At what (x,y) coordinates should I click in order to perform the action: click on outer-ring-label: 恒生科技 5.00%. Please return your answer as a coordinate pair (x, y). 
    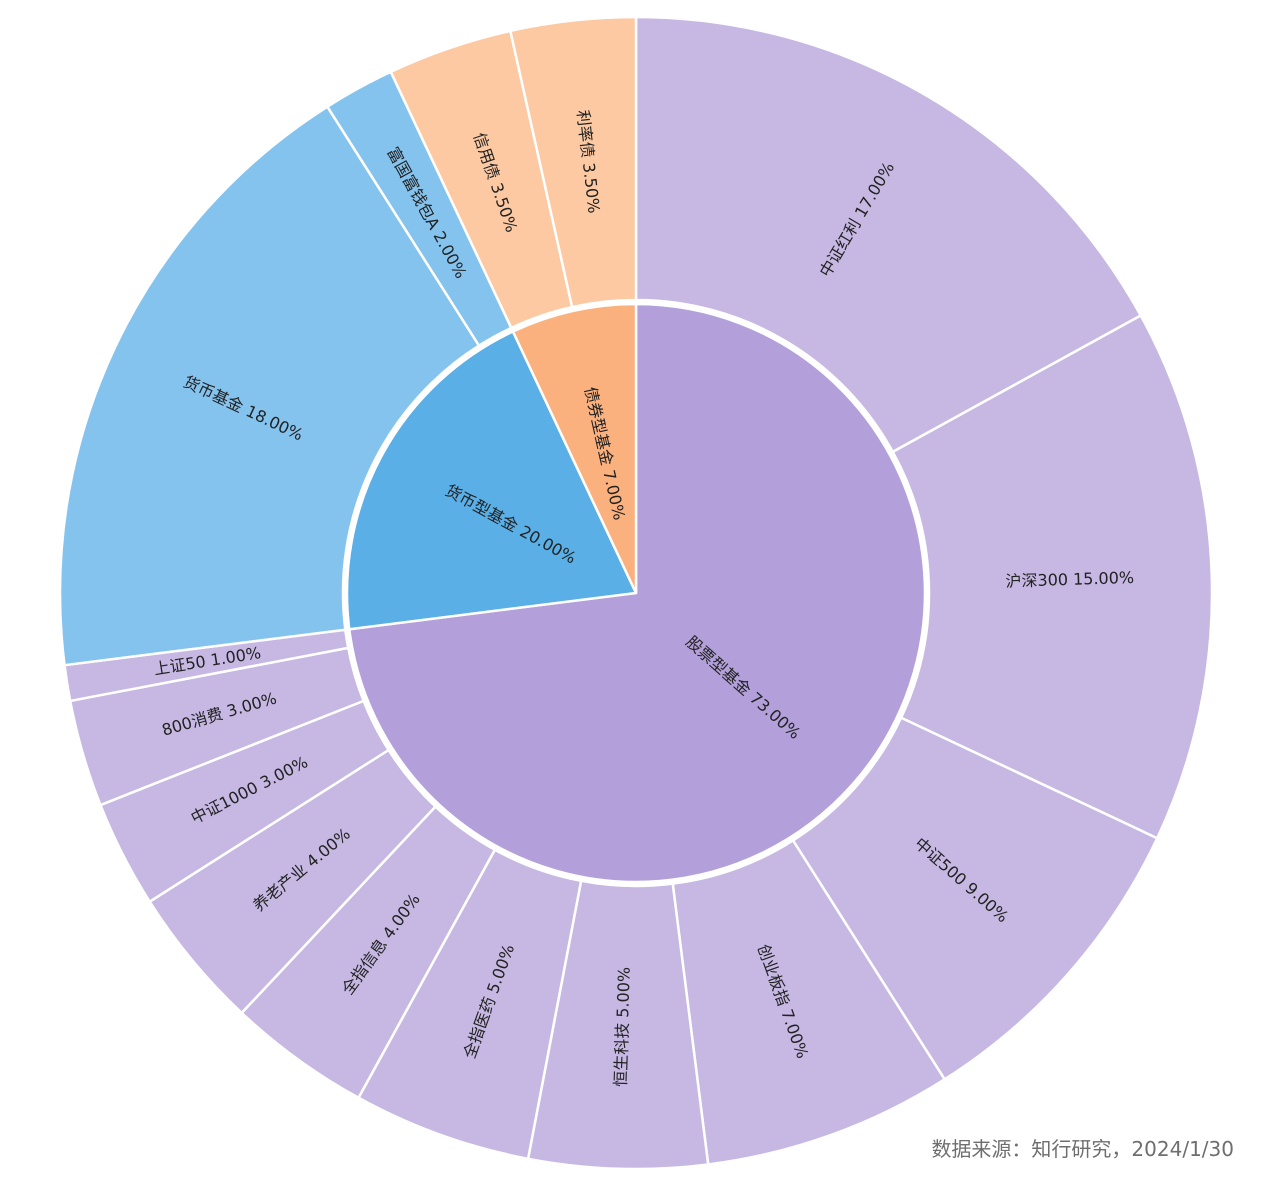
    Looking at the image, I should click on (622, 1027).